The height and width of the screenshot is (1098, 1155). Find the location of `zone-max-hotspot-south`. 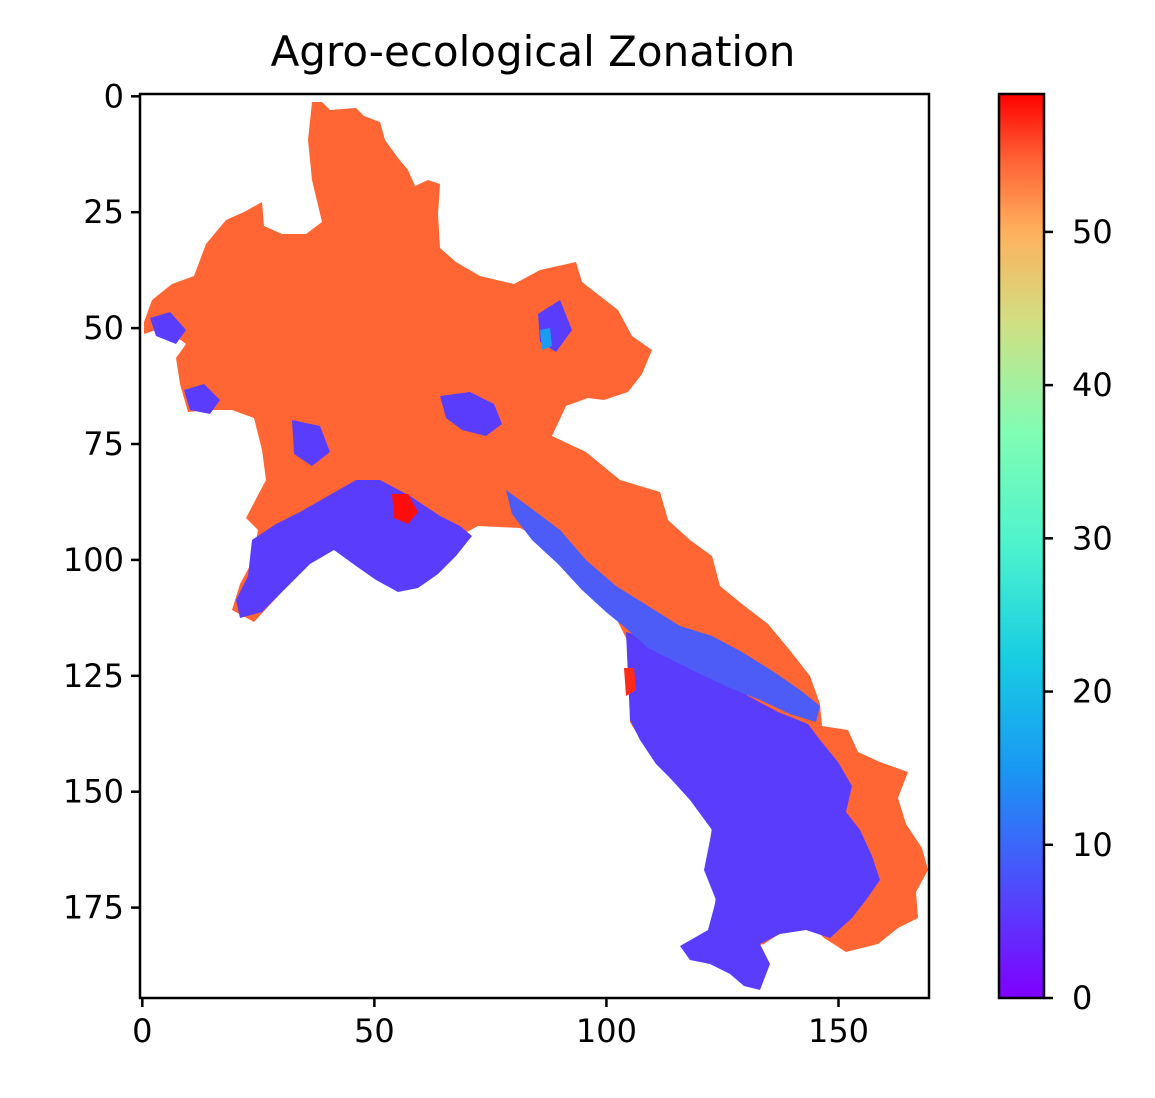

zone-max-hotspot-south is located at coordinates (630, 682).